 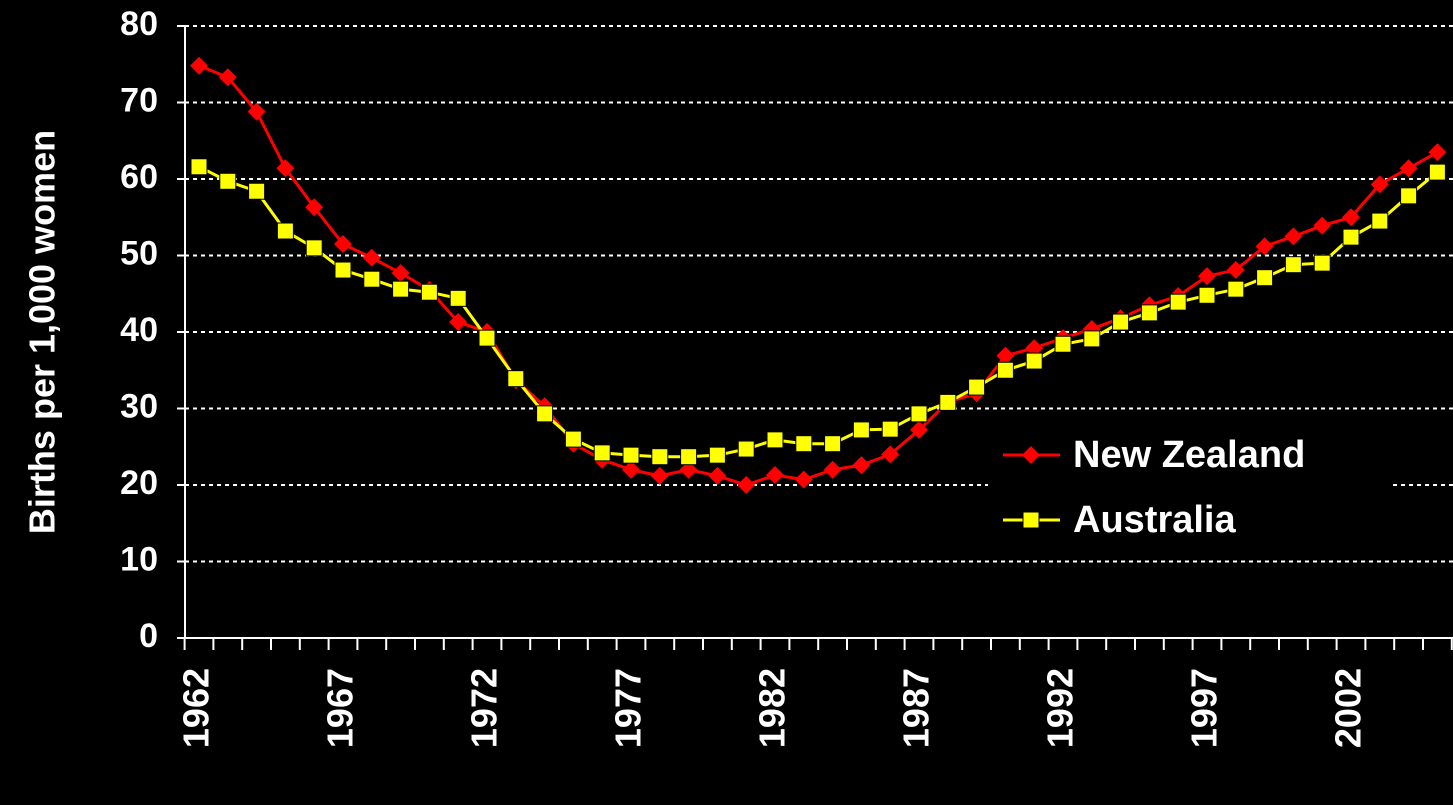 I want to click on legend-box, so click(x=1190, y=489).